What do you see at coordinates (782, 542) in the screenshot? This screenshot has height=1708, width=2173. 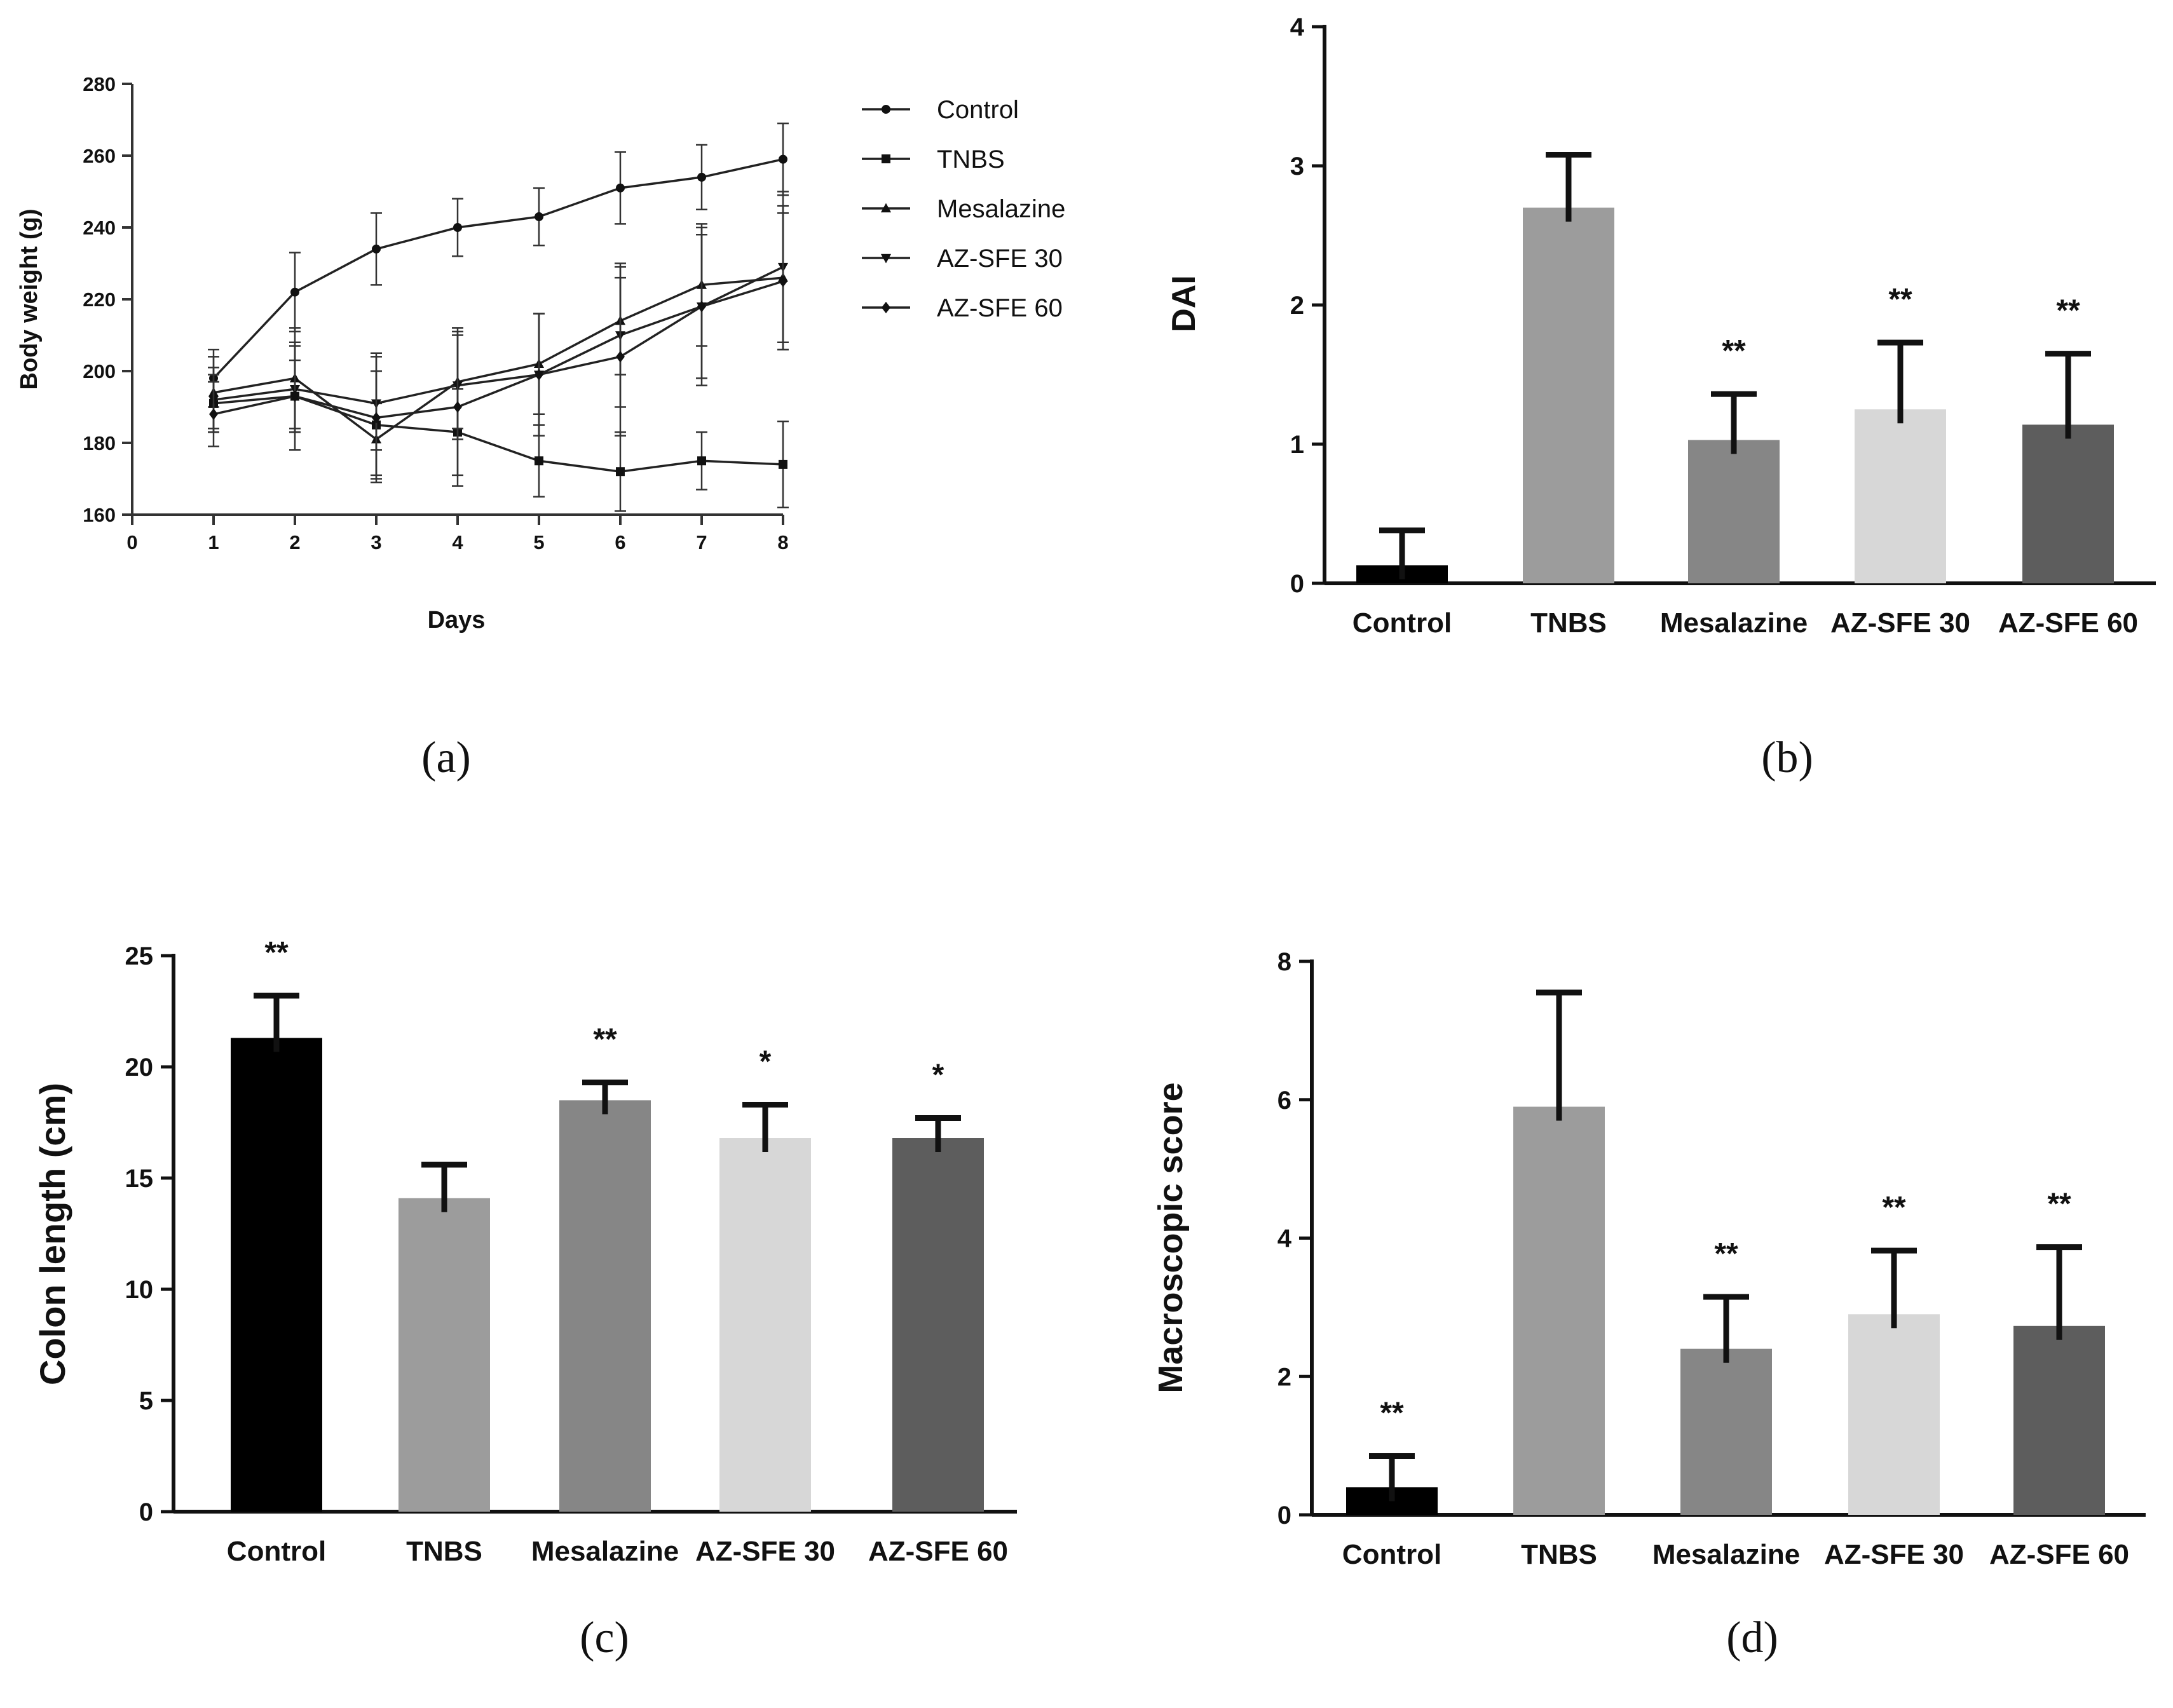 I see `x-tick-label: 8` at bounding box center [782, 542].